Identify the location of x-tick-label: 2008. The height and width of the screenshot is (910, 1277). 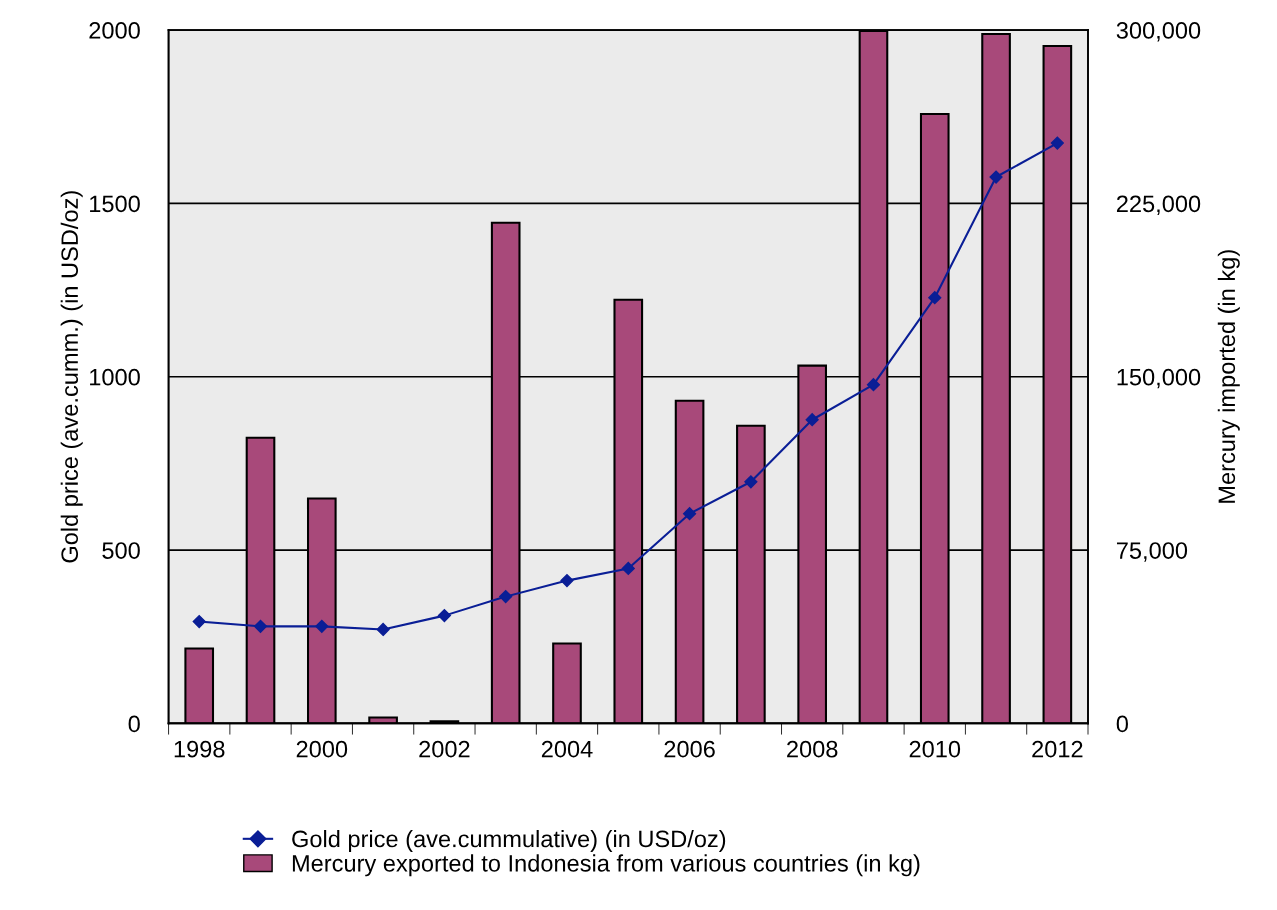
(812, 749).